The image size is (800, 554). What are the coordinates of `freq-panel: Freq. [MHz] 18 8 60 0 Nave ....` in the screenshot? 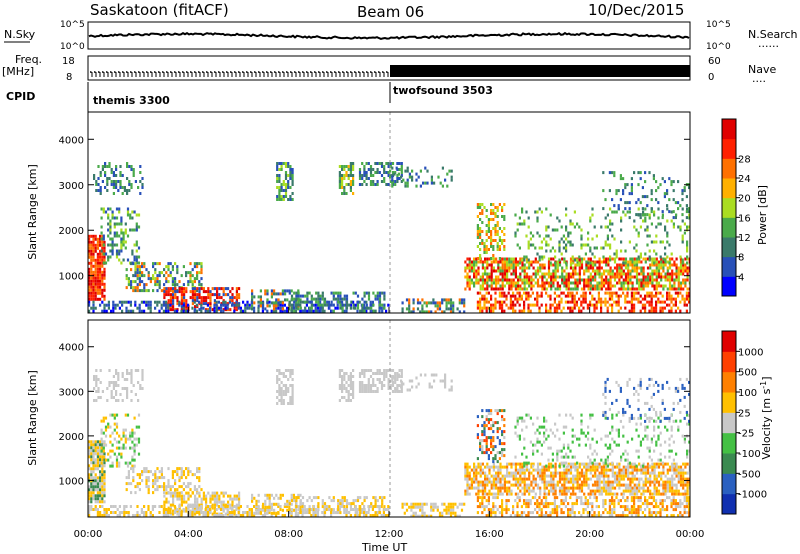 It's located at (389, 69).